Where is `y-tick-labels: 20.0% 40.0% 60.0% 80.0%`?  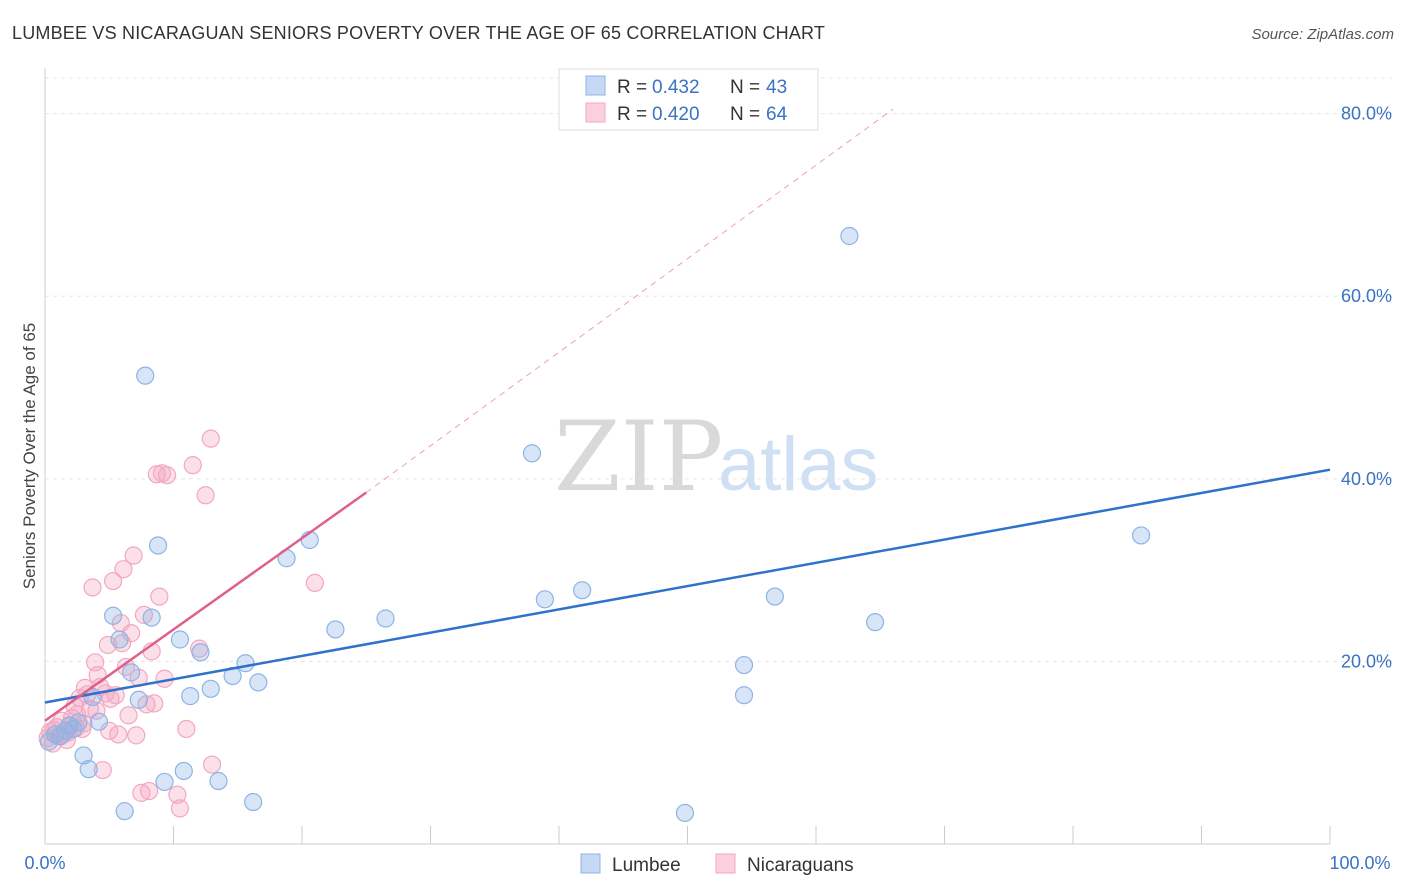 y-tick-labels: 20.0% 40.0% 60.0% 80.0% is located at coordinates (1366, 388).